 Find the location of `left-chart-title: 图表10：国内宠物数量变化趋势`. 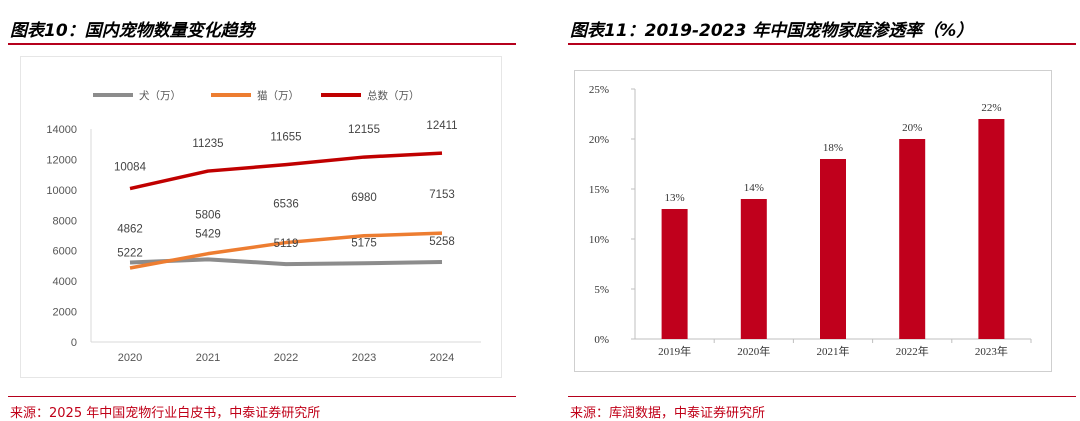

left-chart-title: 图表10：国内宠物数量变化趋势 is located at coordinates (132, 31).